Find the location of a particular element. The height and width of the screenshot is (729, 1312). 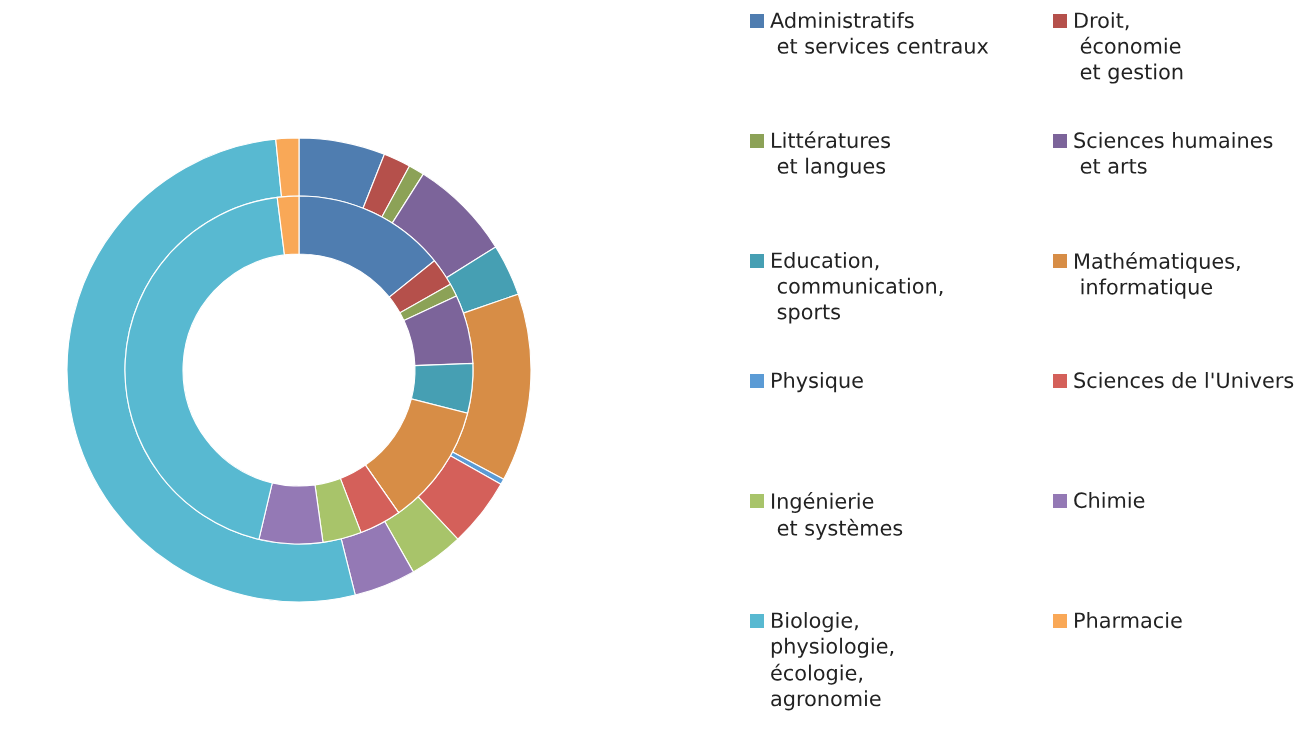

legend-label: Physique is located at coordinates (817, 382).